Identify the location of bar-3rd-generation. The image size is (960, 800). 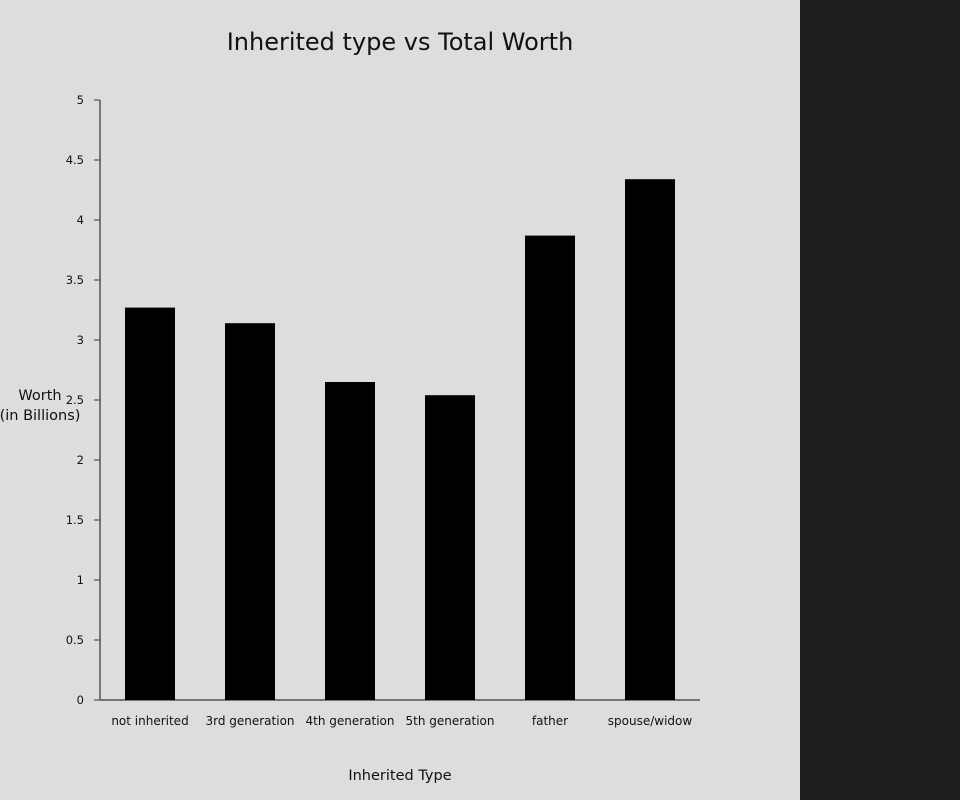
(250, 511).